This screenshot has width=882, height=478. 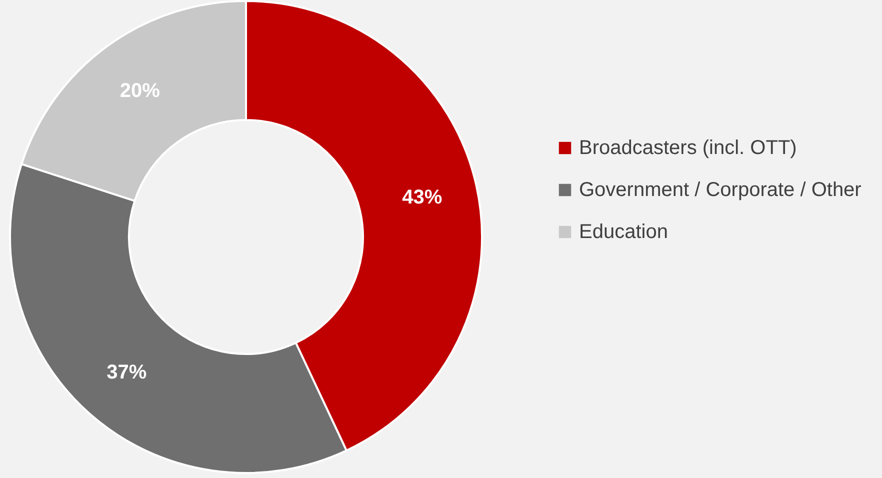 I want to click on data-label: 37%, so click(x=126, y=372).